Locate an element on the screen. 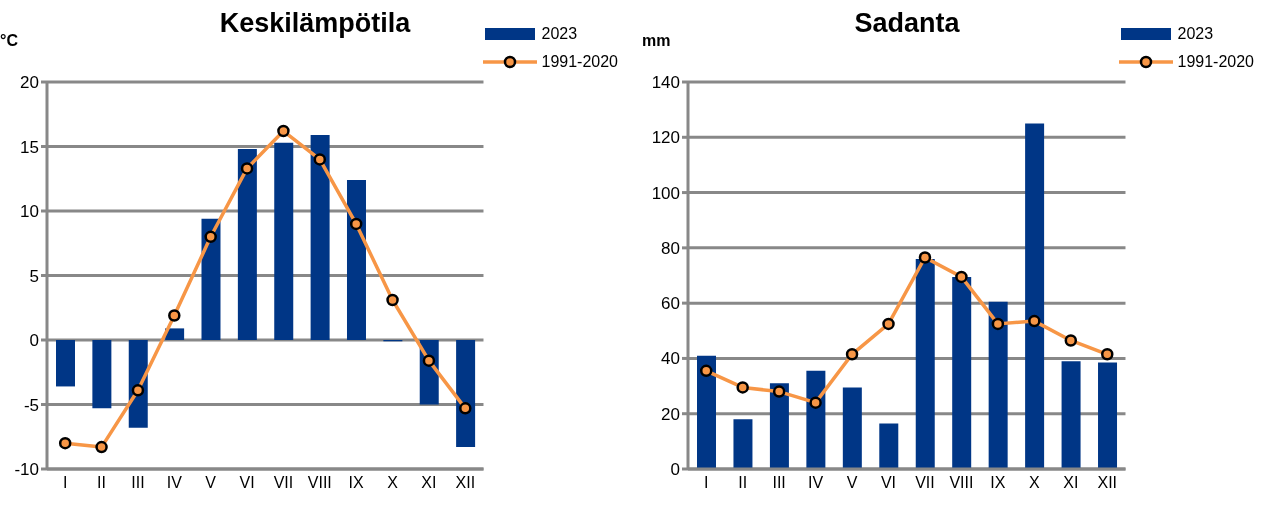  y-tick-label: 40 is located at coordinates (670, 359).